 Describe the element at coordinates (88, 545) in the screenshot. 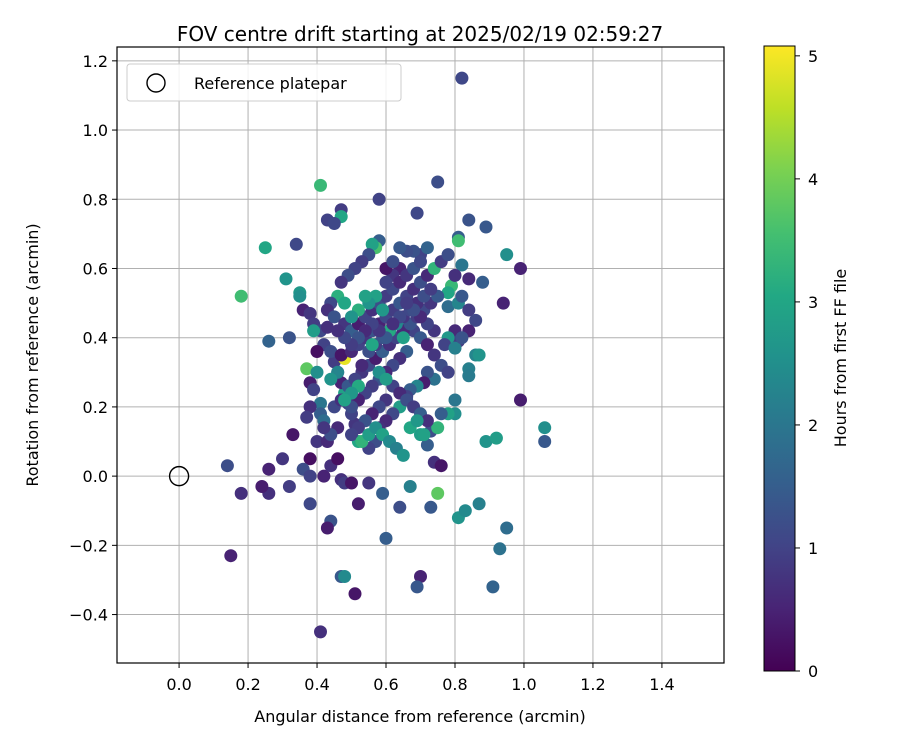

I see `y-tick-label: −0.2` at that location.